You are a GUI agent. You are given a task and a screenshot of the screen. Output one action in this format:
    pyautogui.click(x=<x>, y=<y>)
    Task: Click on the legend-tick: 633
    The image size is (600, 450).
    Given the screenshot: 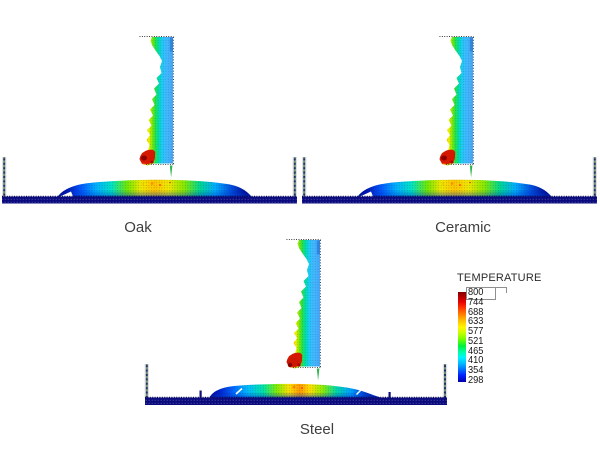 What is the action you would take?
    pyautogui.click(x=476, y=321)
    